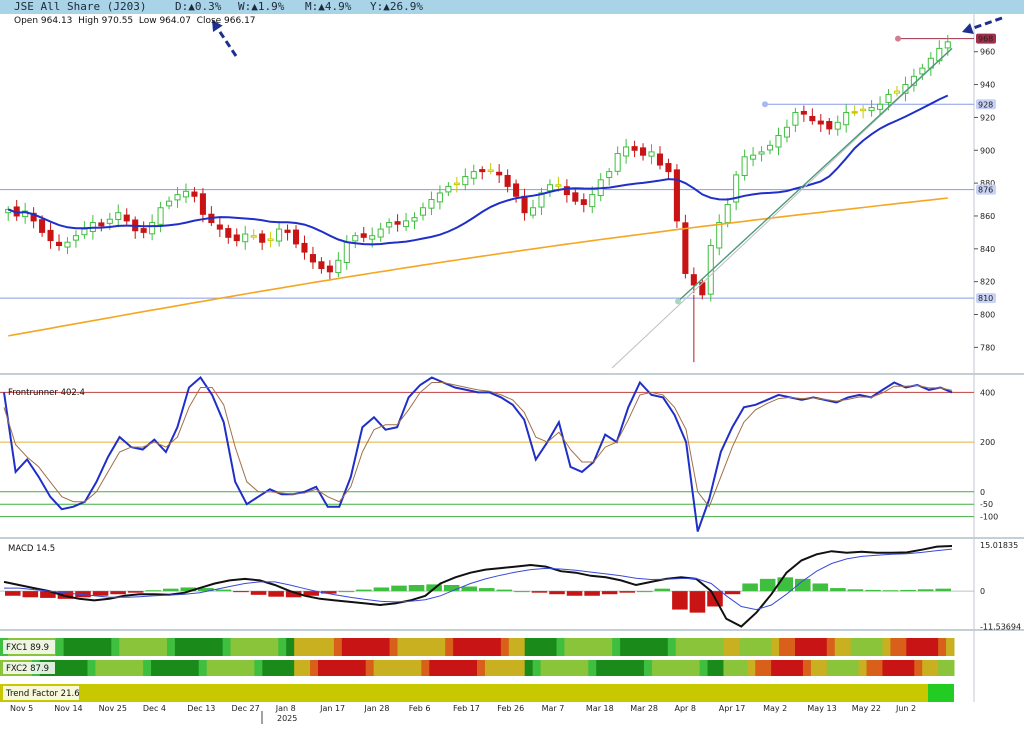  I want to click on heatmap-row-label: Trend Factor 21.6, so click(42, 694).